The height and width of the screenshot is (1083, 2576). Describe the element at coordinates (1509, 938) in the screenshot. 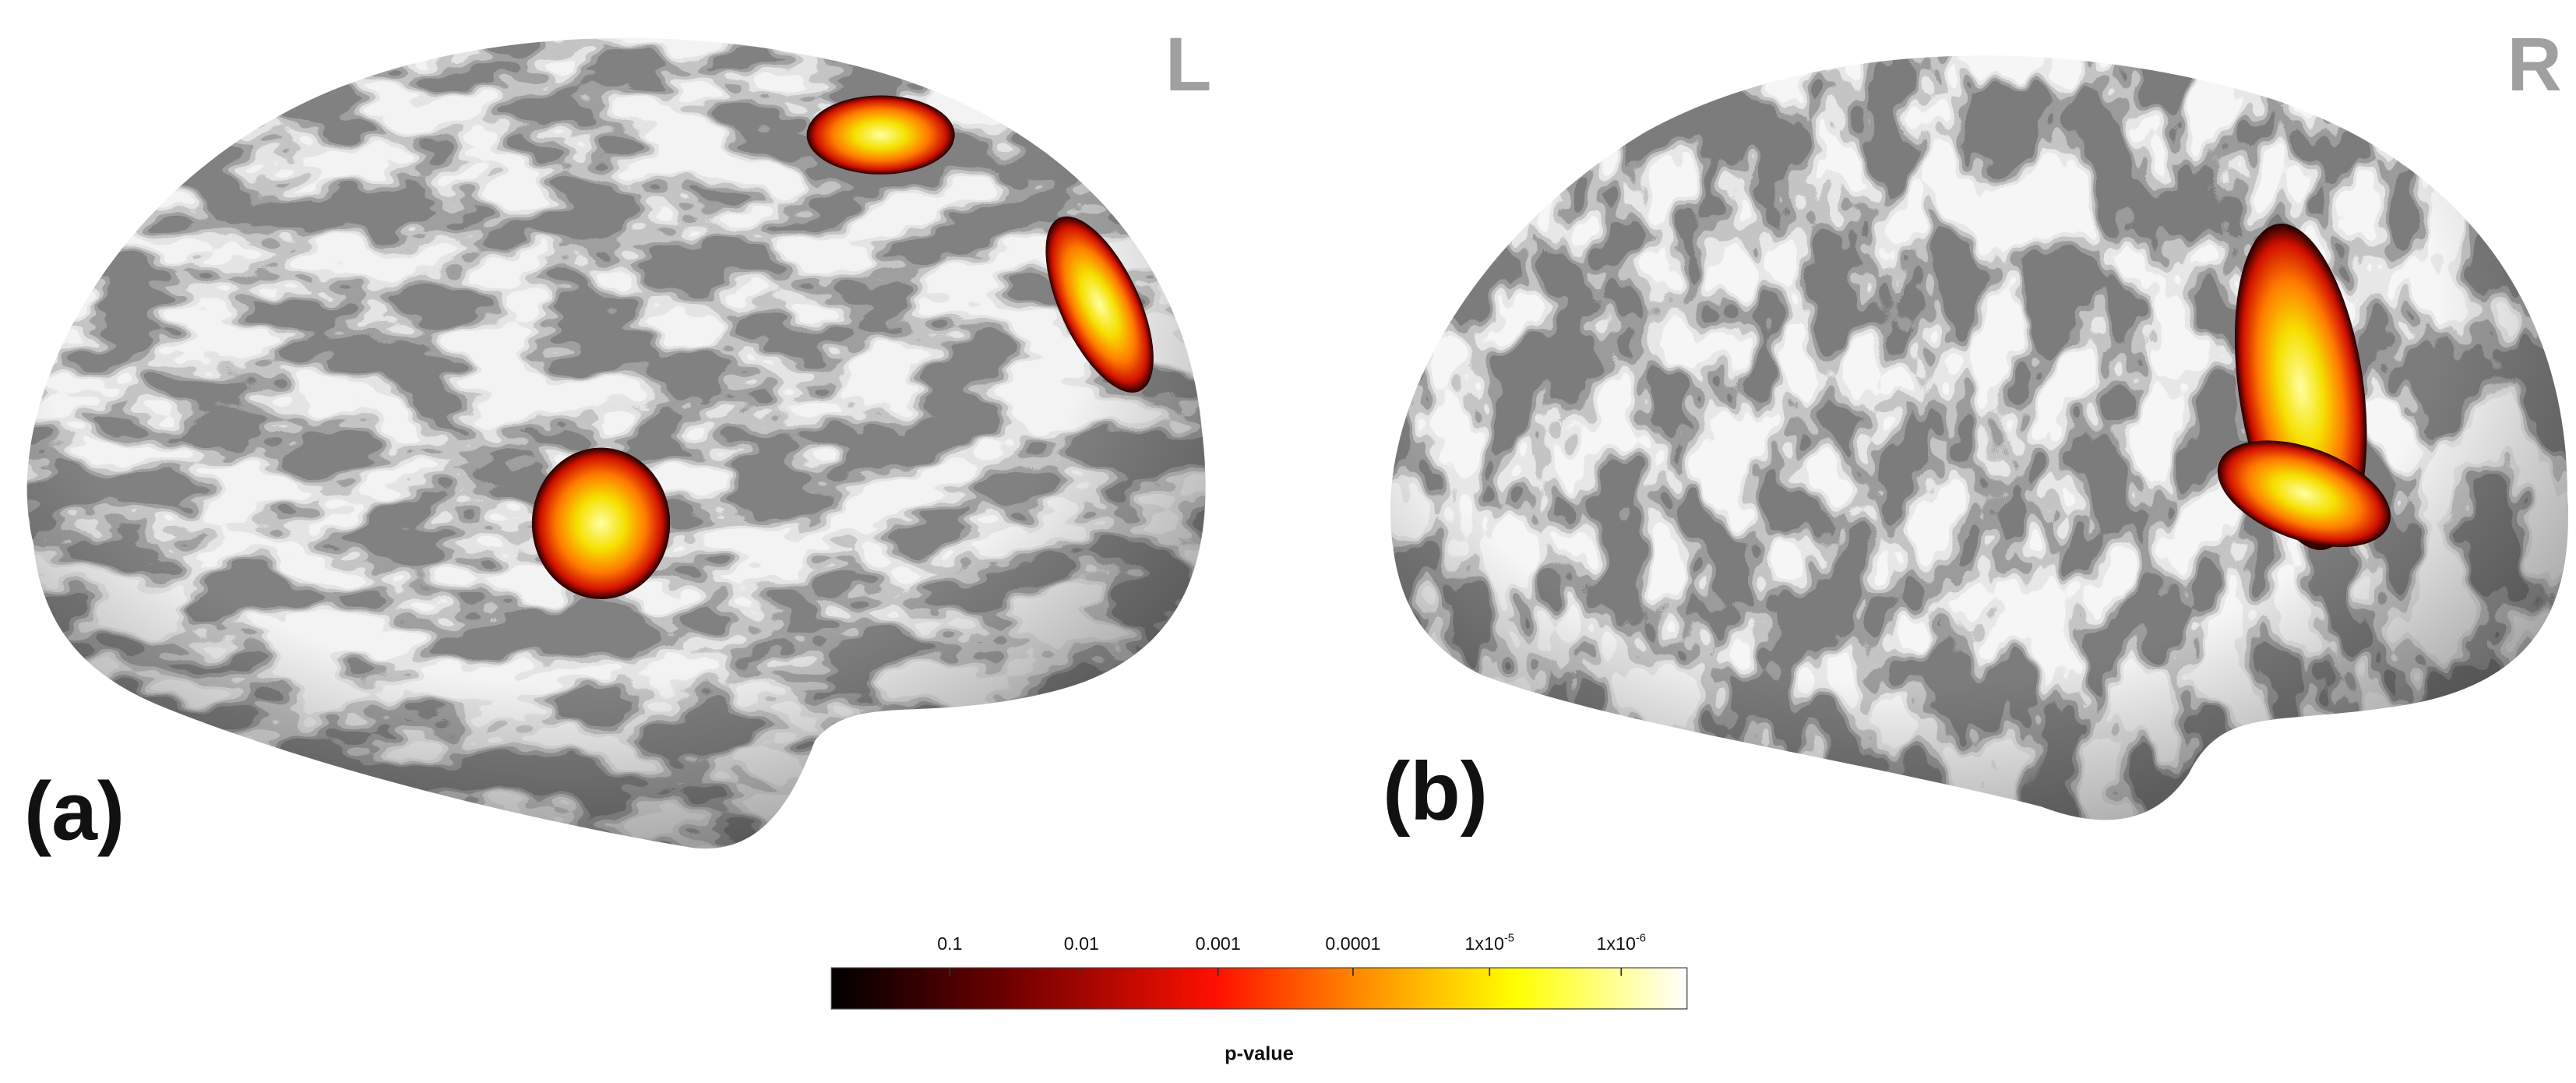

I see `tick-exponent: -5` at that location.